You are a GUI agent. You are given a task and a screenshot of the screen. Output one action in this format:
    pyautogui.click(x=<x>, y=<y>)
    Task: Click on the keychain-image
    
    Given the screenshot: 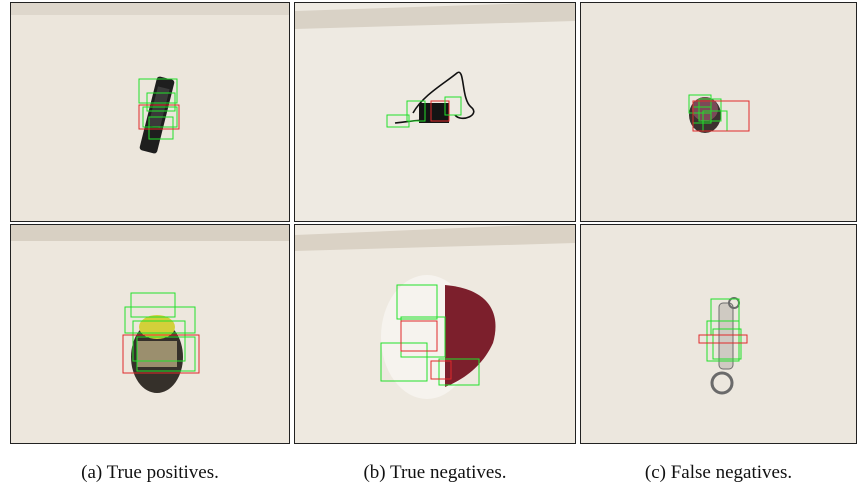 What is the action you would take?
    pyautogui.click(x=718, y=334)
    